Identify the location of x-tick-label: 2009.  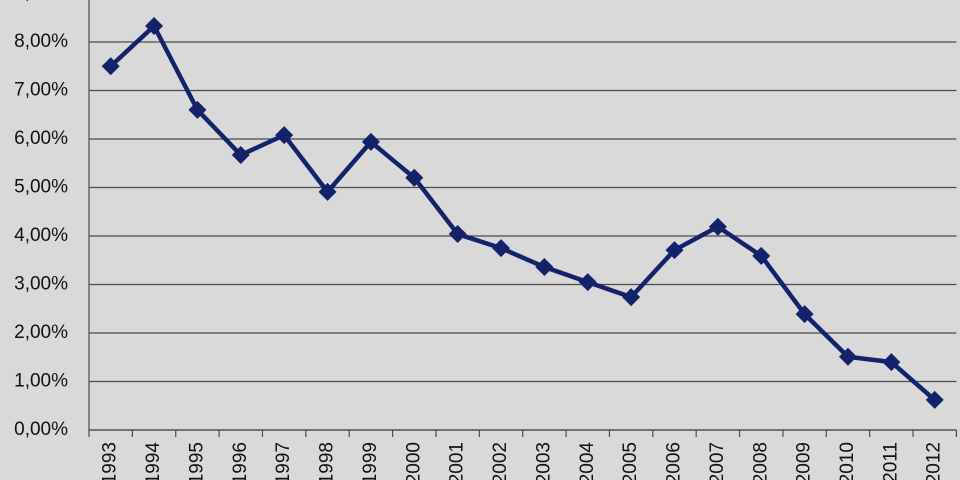
(804, 461).